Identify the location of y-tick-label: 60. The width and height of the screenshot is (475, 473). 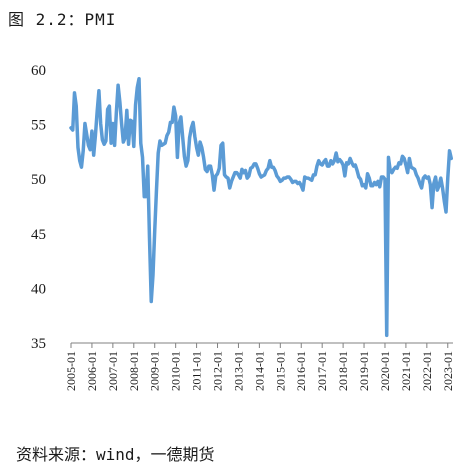
(38, 71).